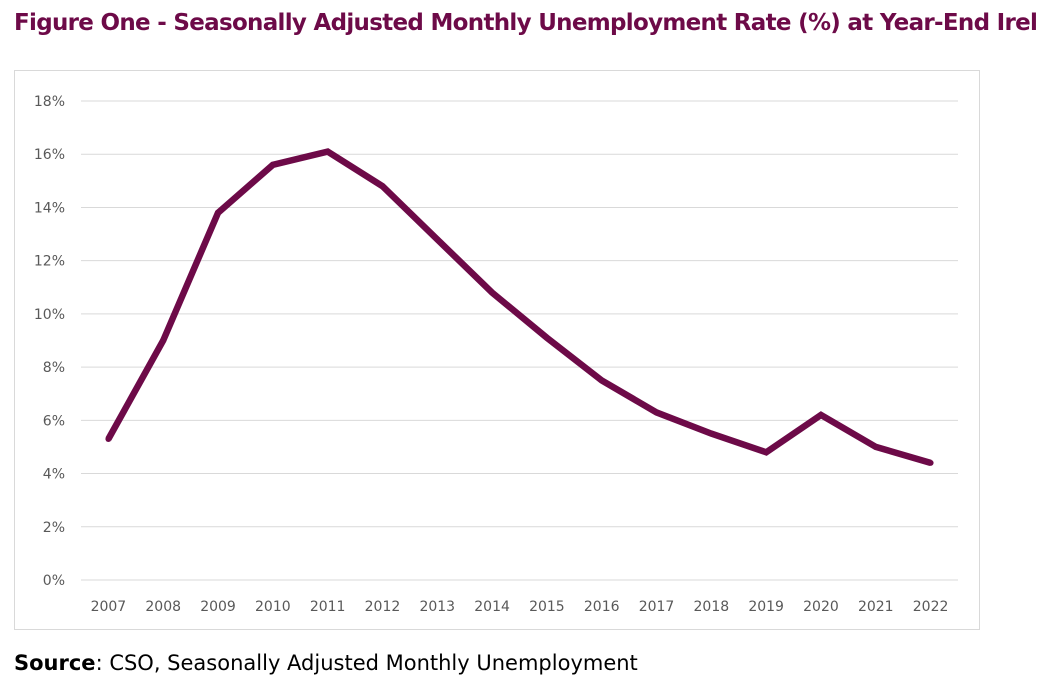 This screenshot has height=691, width=1038. I want to click on x-tick-label: 2015, so click(547, 607).